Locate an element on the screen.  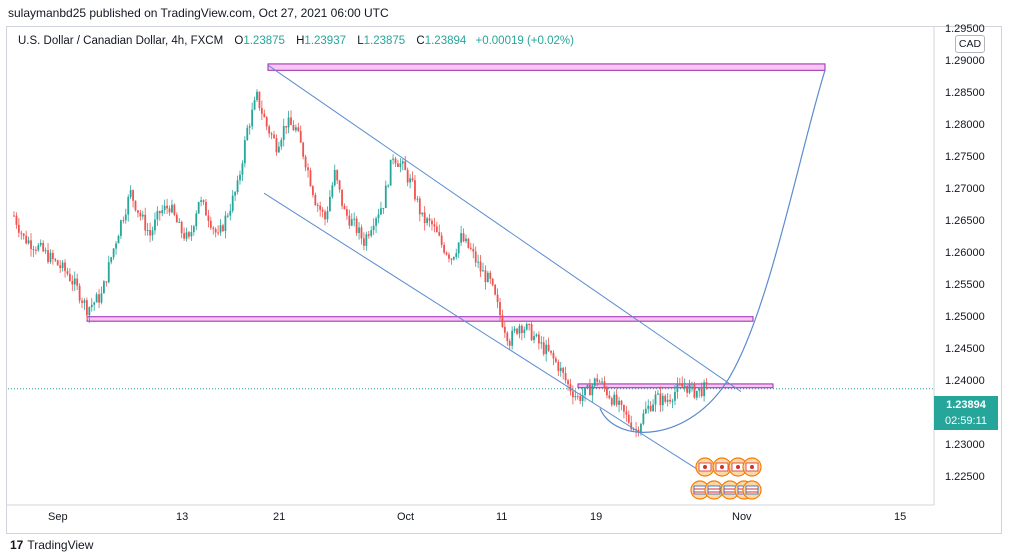
x-tick-label: 19 is located at coordinates (596, 517).